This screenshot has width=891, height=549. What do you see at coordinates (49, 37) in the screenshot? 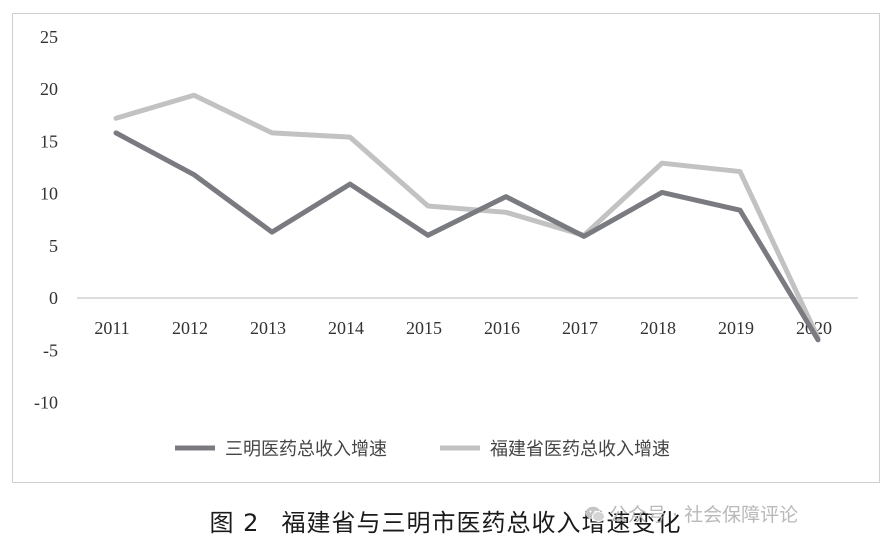
I see `y-tick-label: 25` at bounding box center [49, 37].